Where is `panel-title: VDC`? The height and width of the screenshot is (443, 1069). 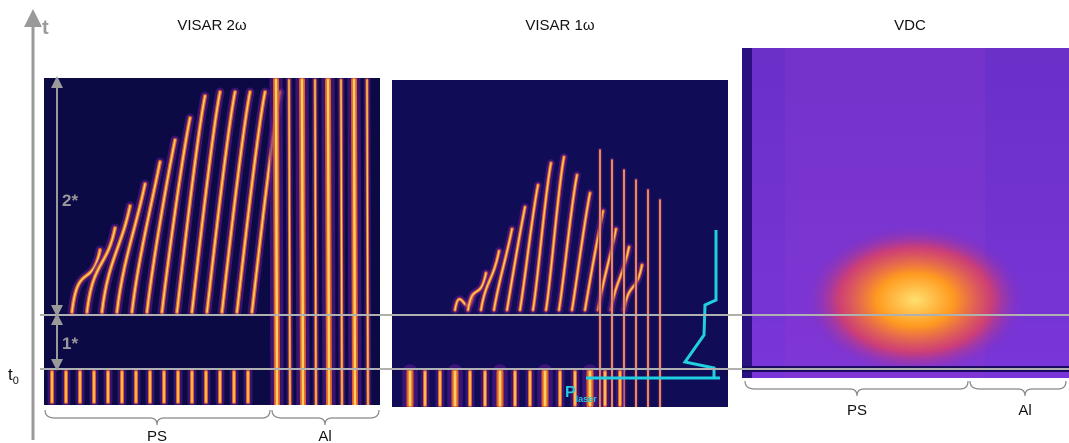 panel-title: VDC is located at coordinates (910, 25).